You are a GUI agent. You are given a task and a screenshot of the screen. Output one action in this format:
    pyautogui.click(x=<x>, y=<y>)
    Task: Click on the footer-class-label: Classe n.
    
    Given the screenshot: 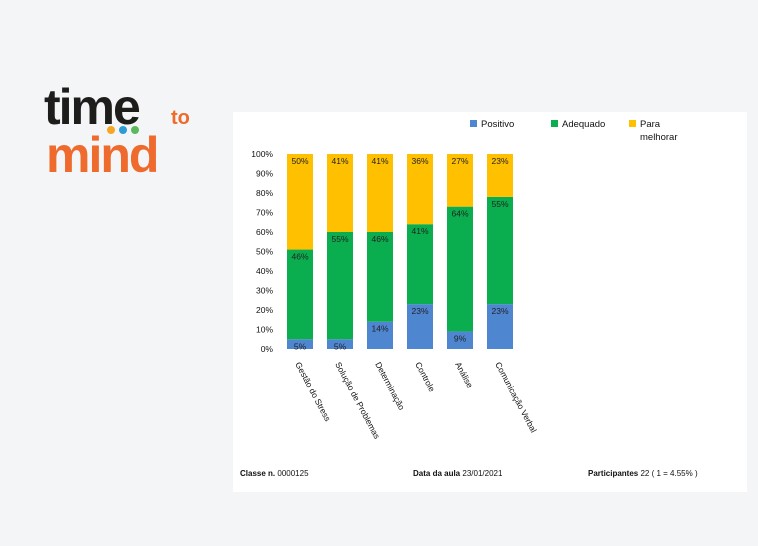 What is the action you would take?
    pyautogui.click(x=258, y=473)
    